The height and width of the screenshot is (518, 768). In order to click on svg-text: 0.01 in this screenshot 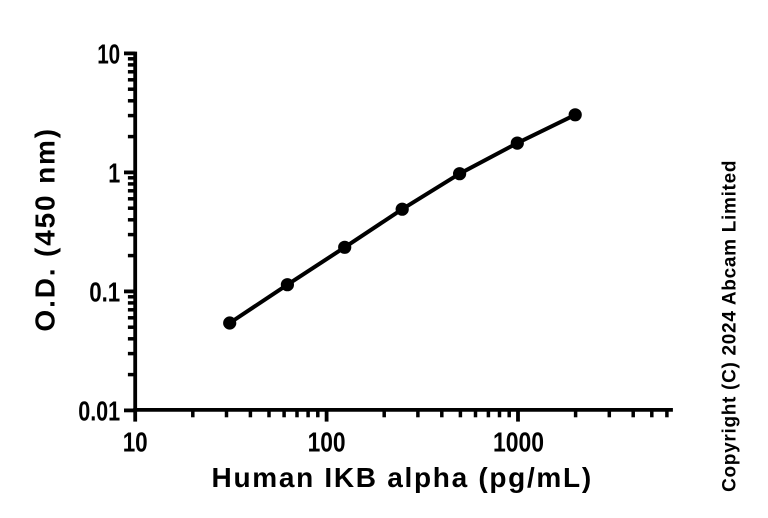, I will do `click(99, 411)`.